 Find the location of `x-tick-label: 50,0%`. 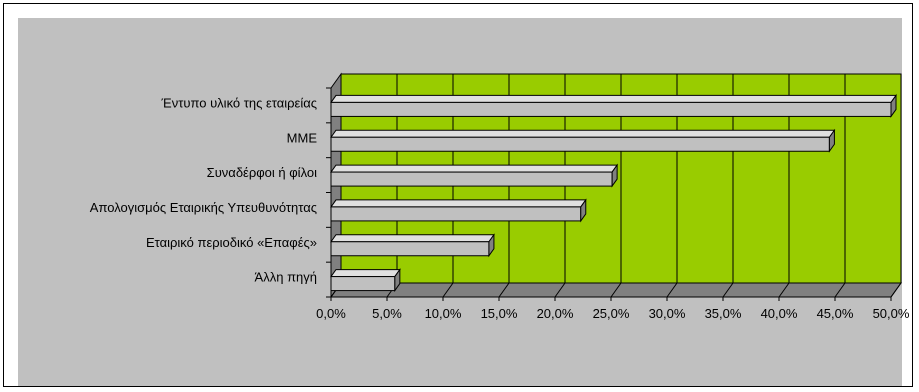

x-tick-label: 50,0% is located at coordinates (891, 313).